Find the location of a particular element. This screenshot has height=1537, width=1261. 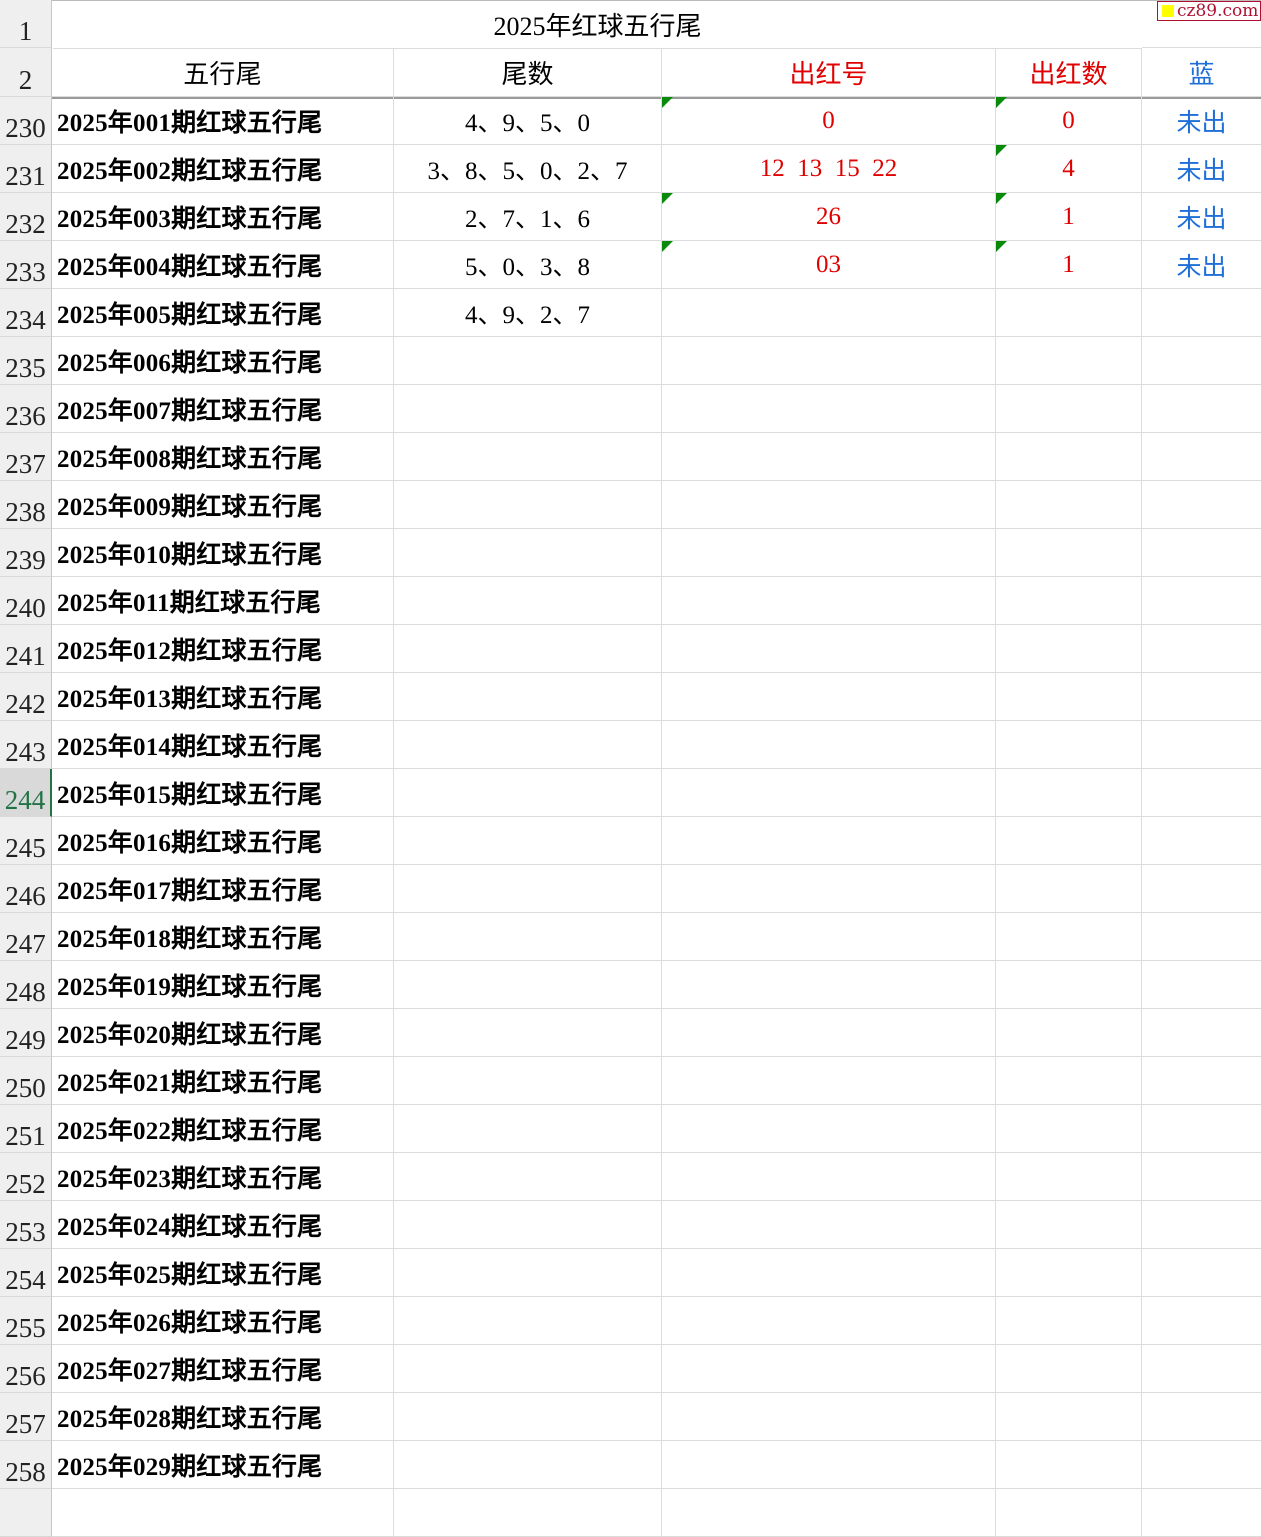

column-header-blue: 蓝 is located at coordinates (1201, 72).